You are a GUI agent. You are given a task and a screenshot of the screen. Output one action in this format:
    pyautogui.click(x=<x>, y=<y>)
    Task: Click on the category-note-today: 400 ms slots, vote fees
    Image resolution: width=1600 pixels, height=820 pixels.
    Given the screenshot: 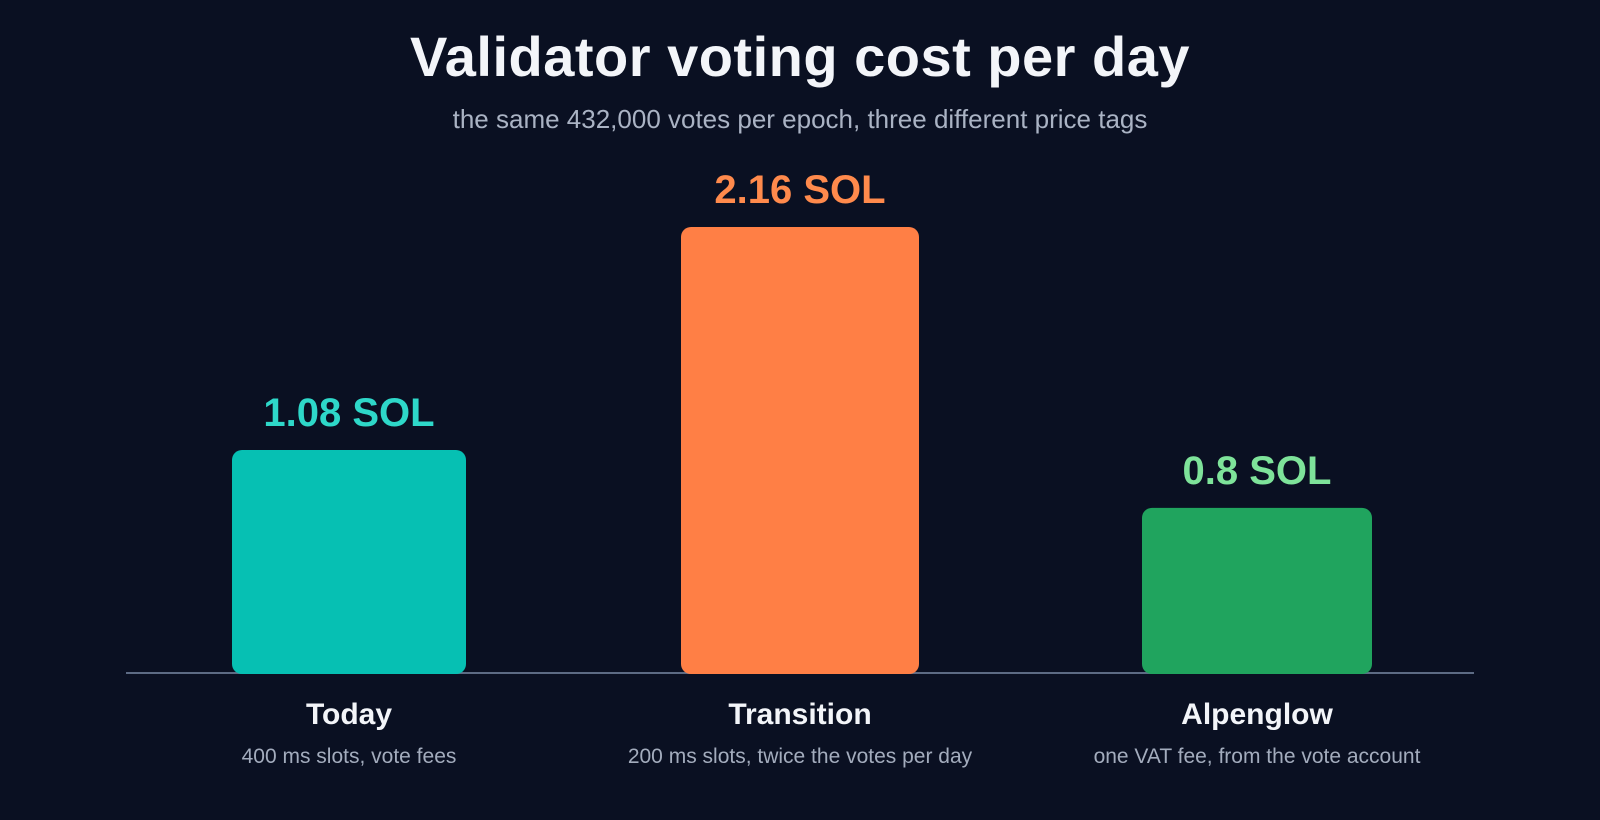 What is the action you would take?
    pyautogui.click(x=349, y=756)
    